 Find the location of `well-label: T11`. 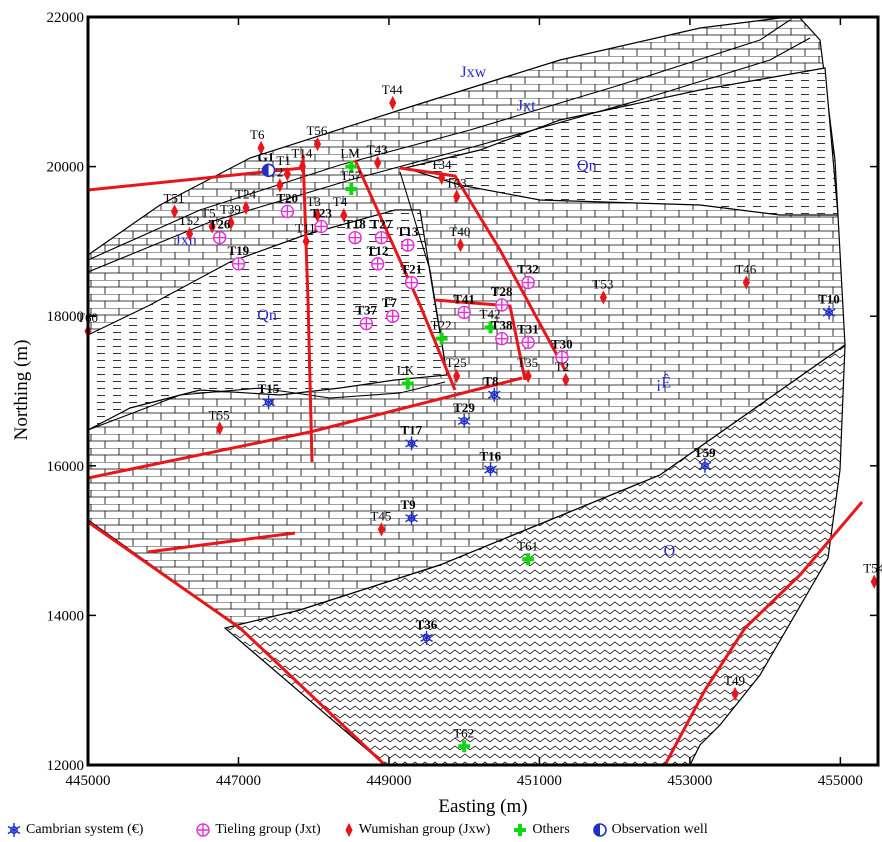

well-label: T11 is located at coordinates (305, 227).